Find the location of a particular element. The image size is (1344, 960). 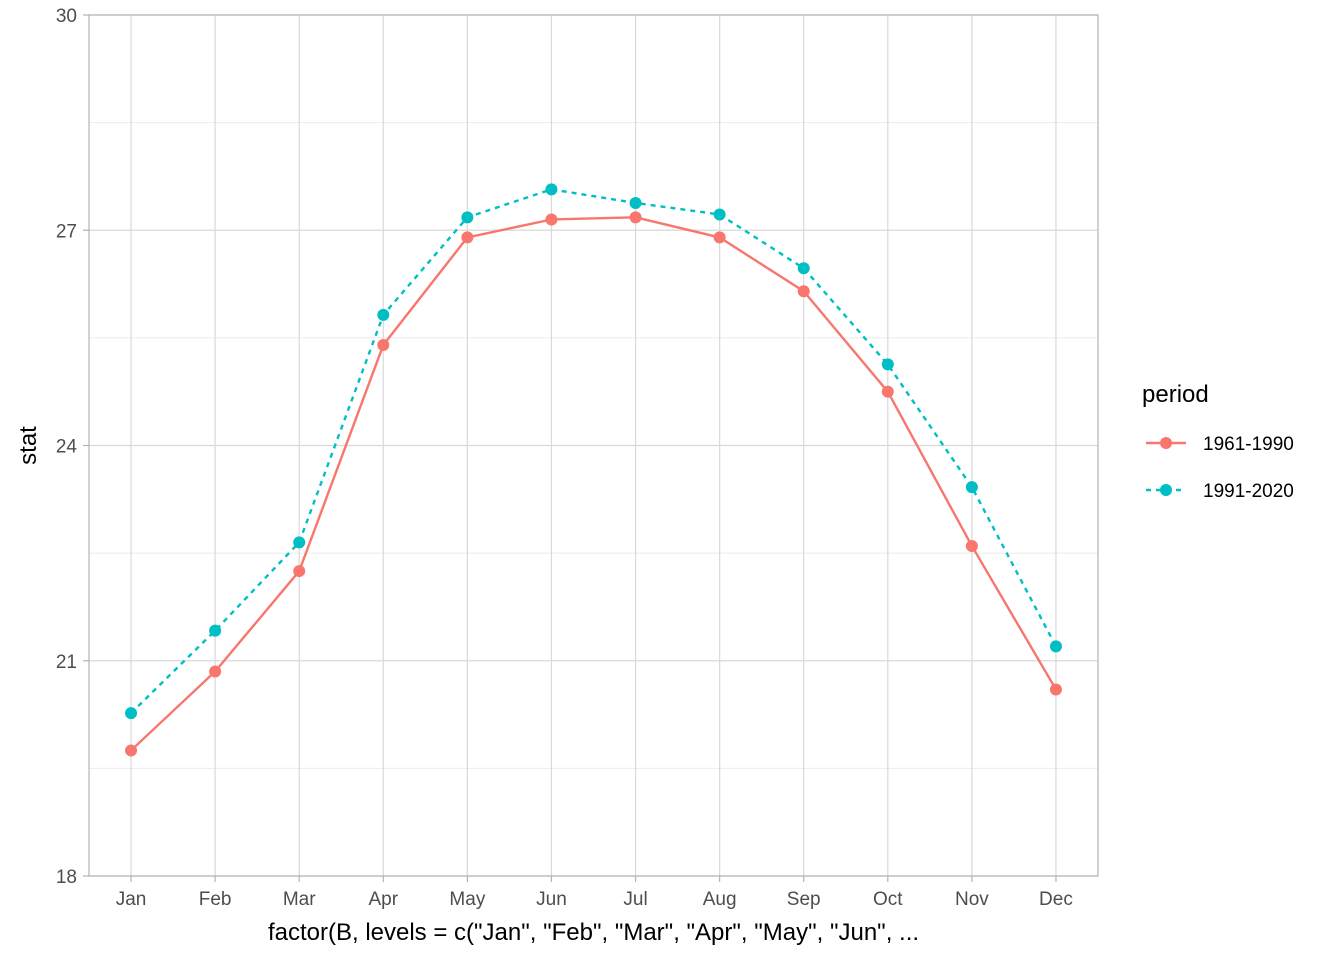

legend-items: 1961-1990 1991-2020 is located at coordinates (1220, 468).